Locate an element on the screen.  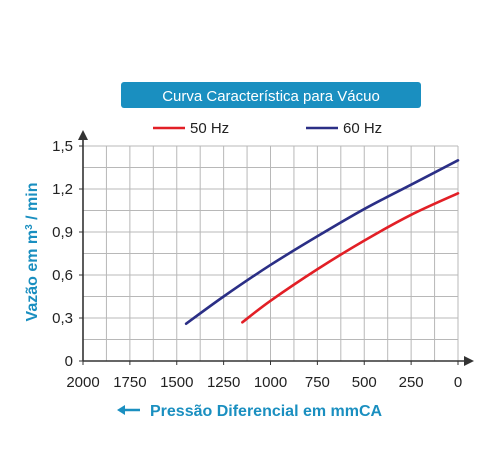
y-tick-label: 1,5 is located at coordinates (62, 146).